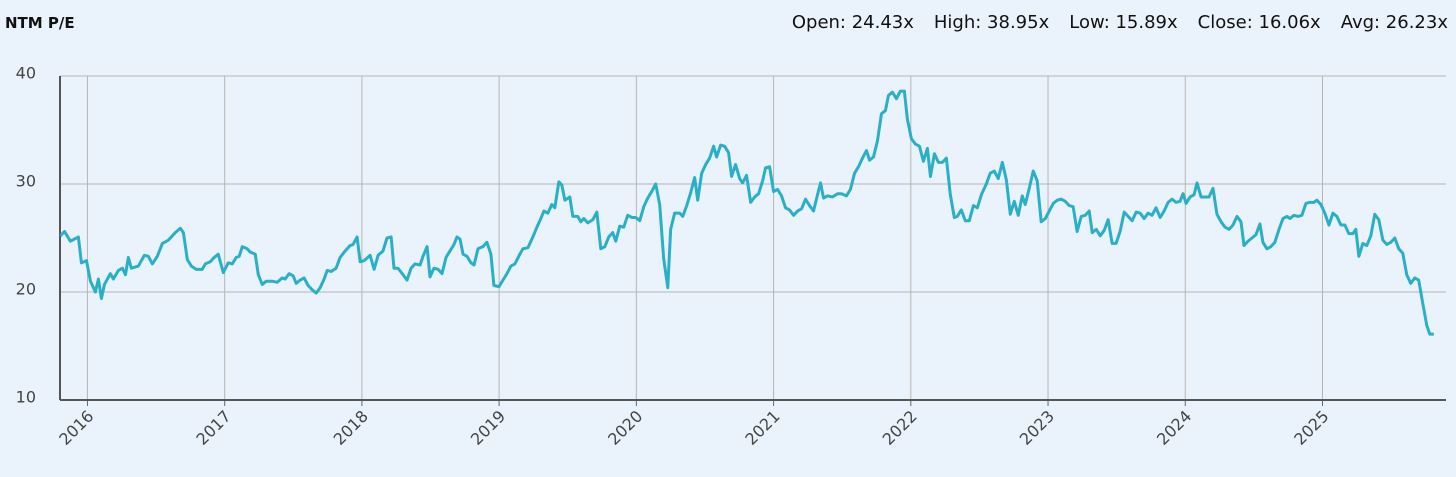  I want to click on x-tick-label: 2023, so click(1037, 428).